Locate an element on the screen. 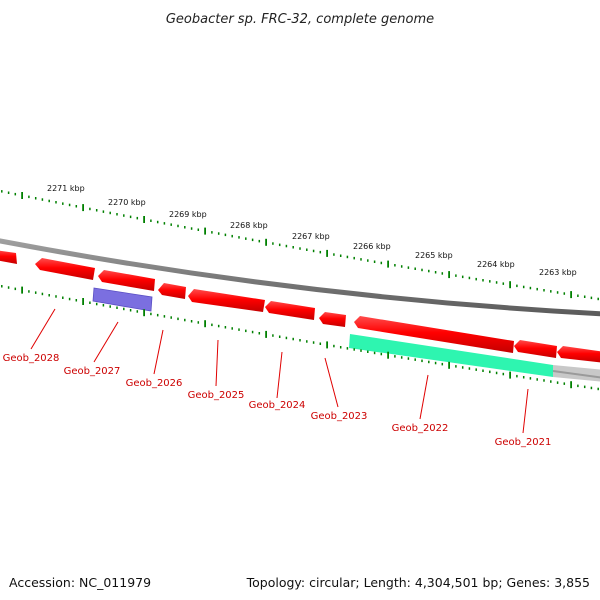  feature-block-blue is located at coordinates (122, 299).